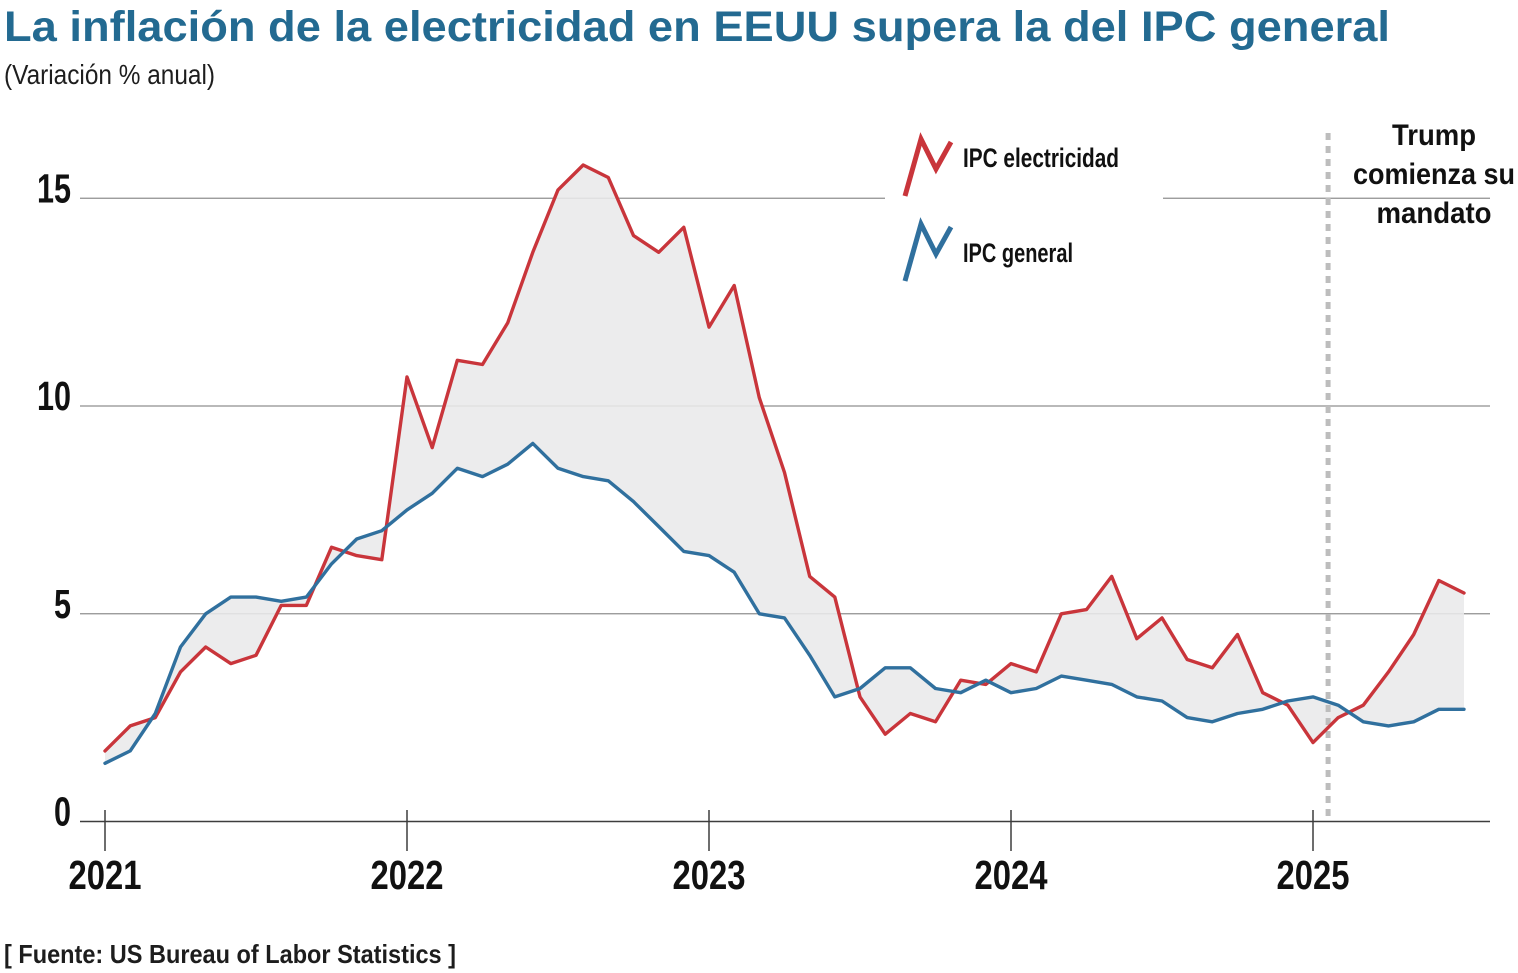 This screenshot has height=973, width=1518. Describe the element at coordinates (1434, 135) in the screenshot. I see `annotation-line-1: Trump` at that location.